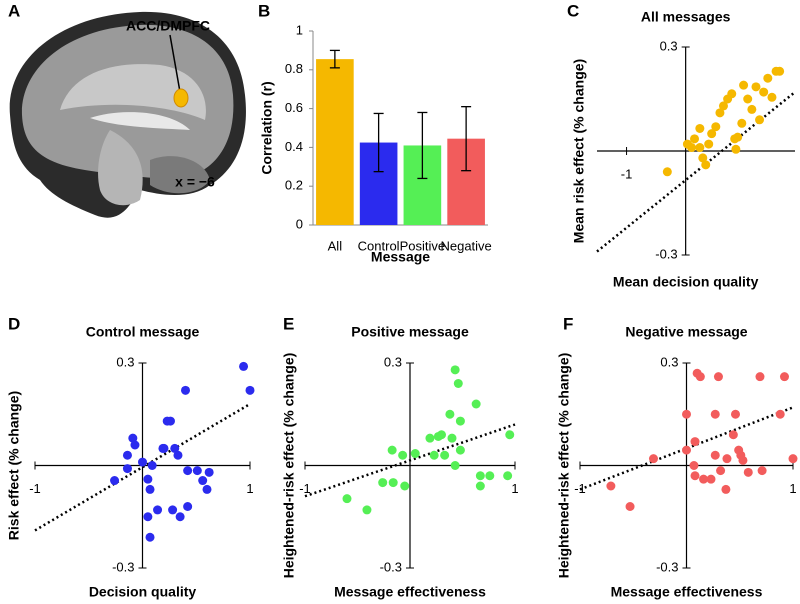 This screenshot has width=800, height=604. What do you see at coordinates (168, 26) in the screenshot?
I see `region-label: ACC/DMPFC` at bounding box center [168, 26].